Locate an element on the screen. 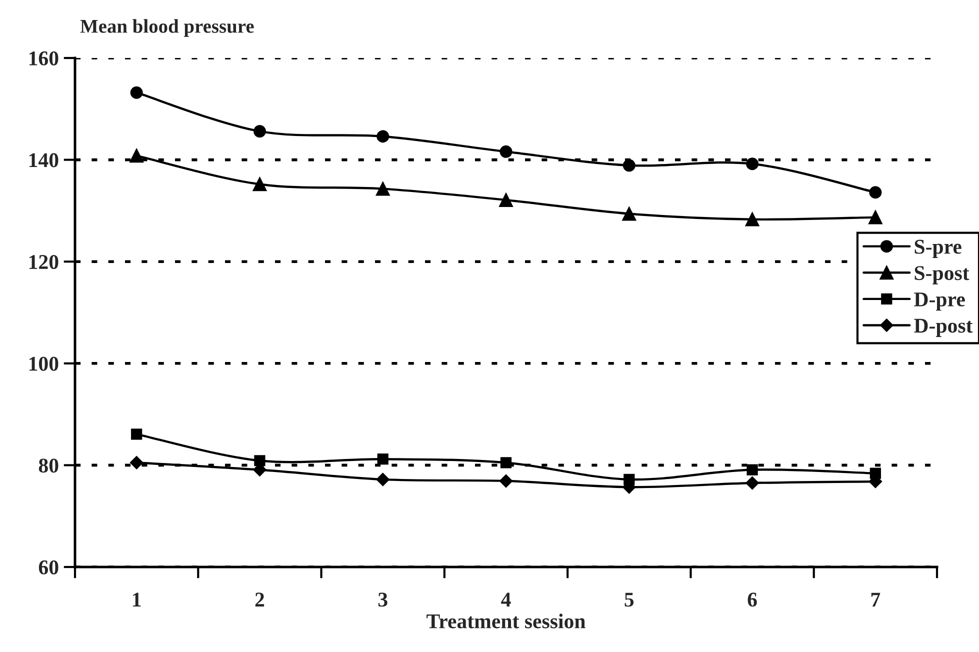  y-tick-label: 60 is located at coordinates (48, 567).